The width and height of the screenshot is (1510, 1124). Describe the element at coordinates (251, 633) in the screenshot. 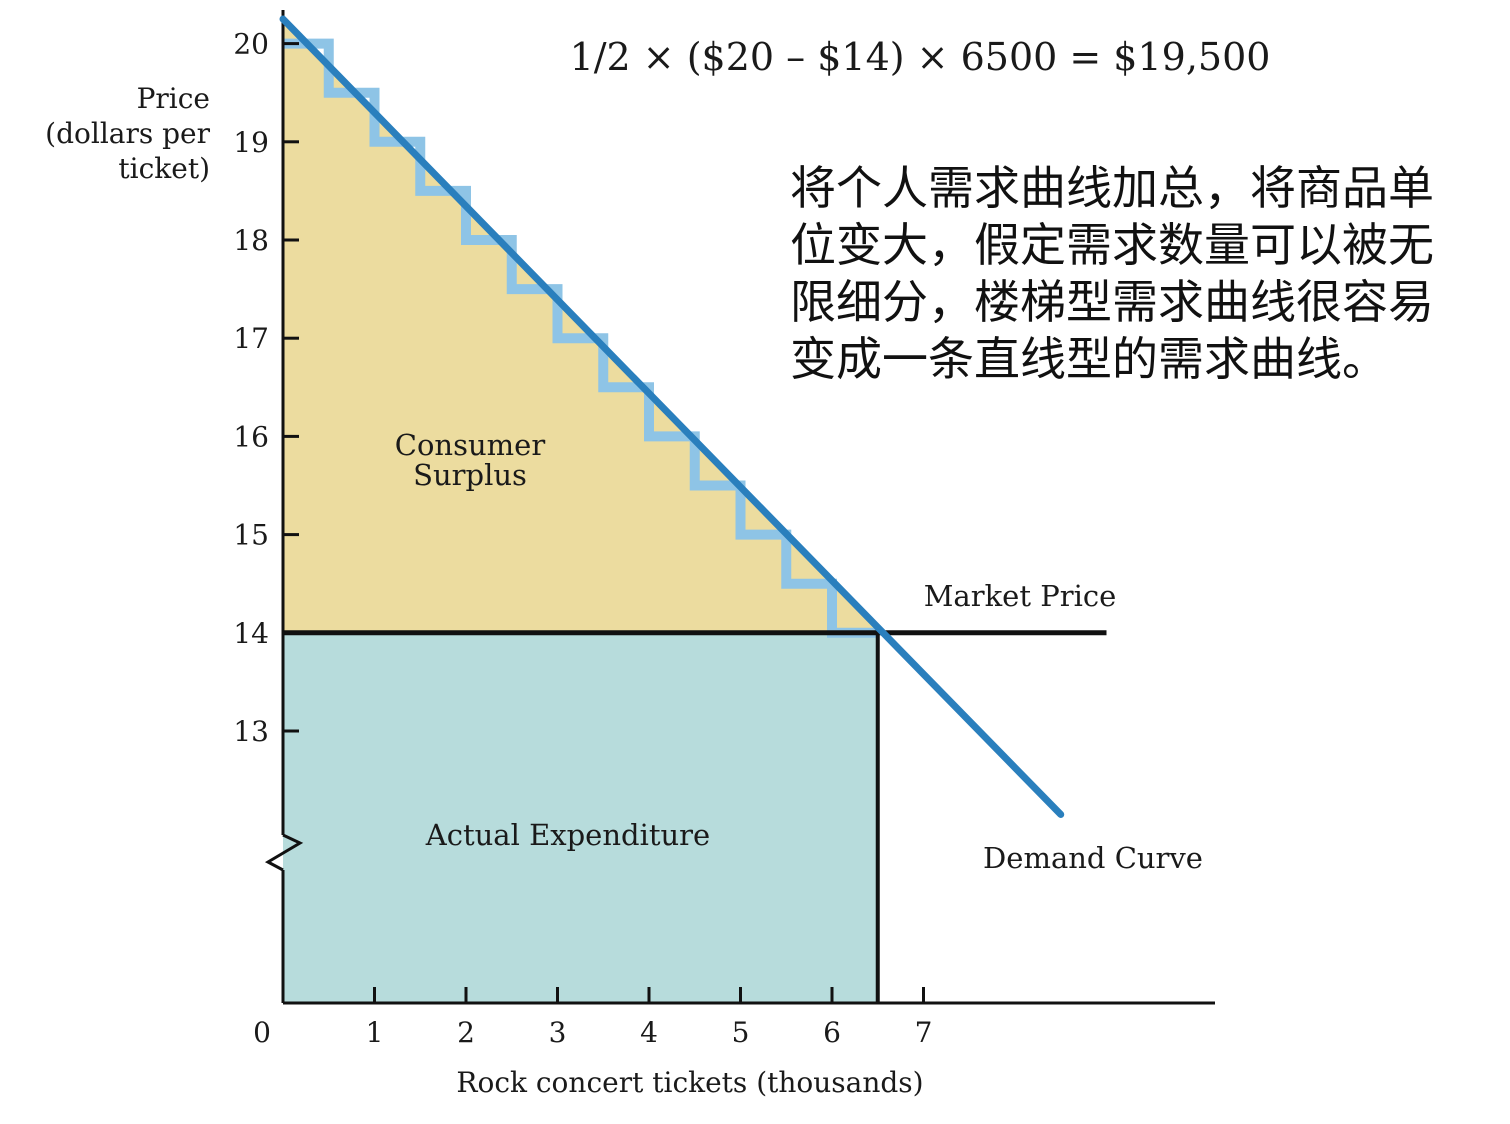

I see `y-tick-label: 14` at that location.